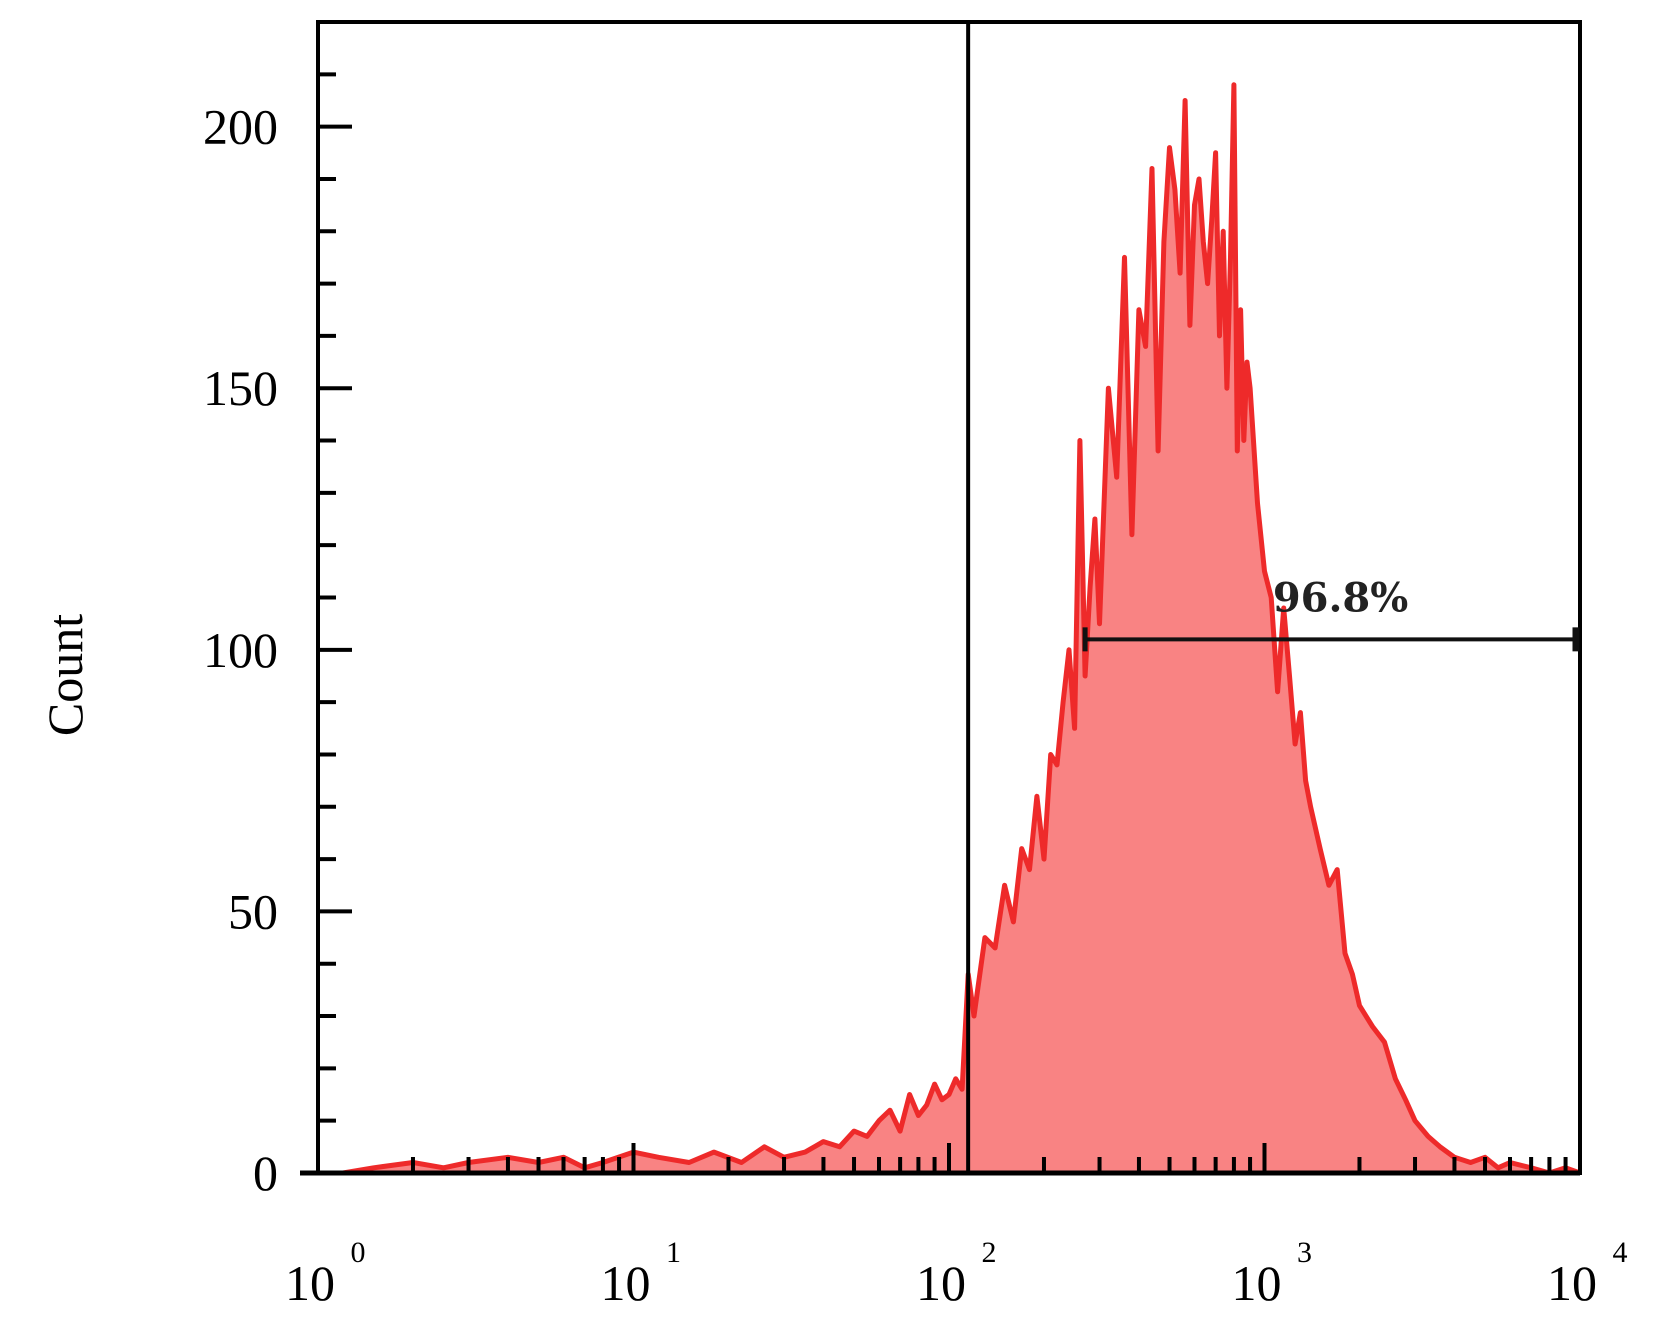 The height and width of the screenshot is (1334, 1654). I want to click on x-tick-label: 10 0, so click(325, 1273).